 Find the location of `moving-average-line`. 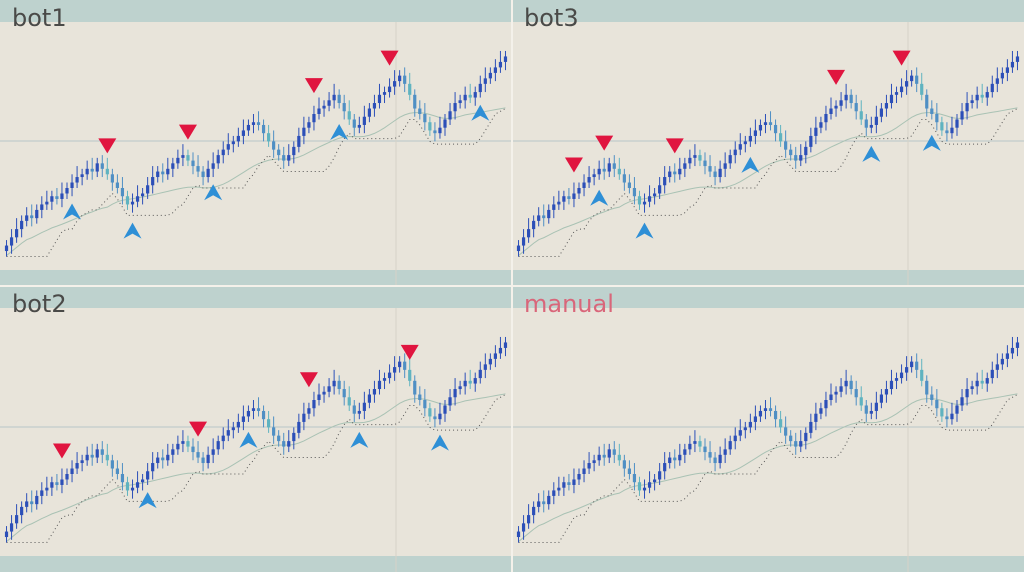

moving-average-line is located at coordinates (256, 467).